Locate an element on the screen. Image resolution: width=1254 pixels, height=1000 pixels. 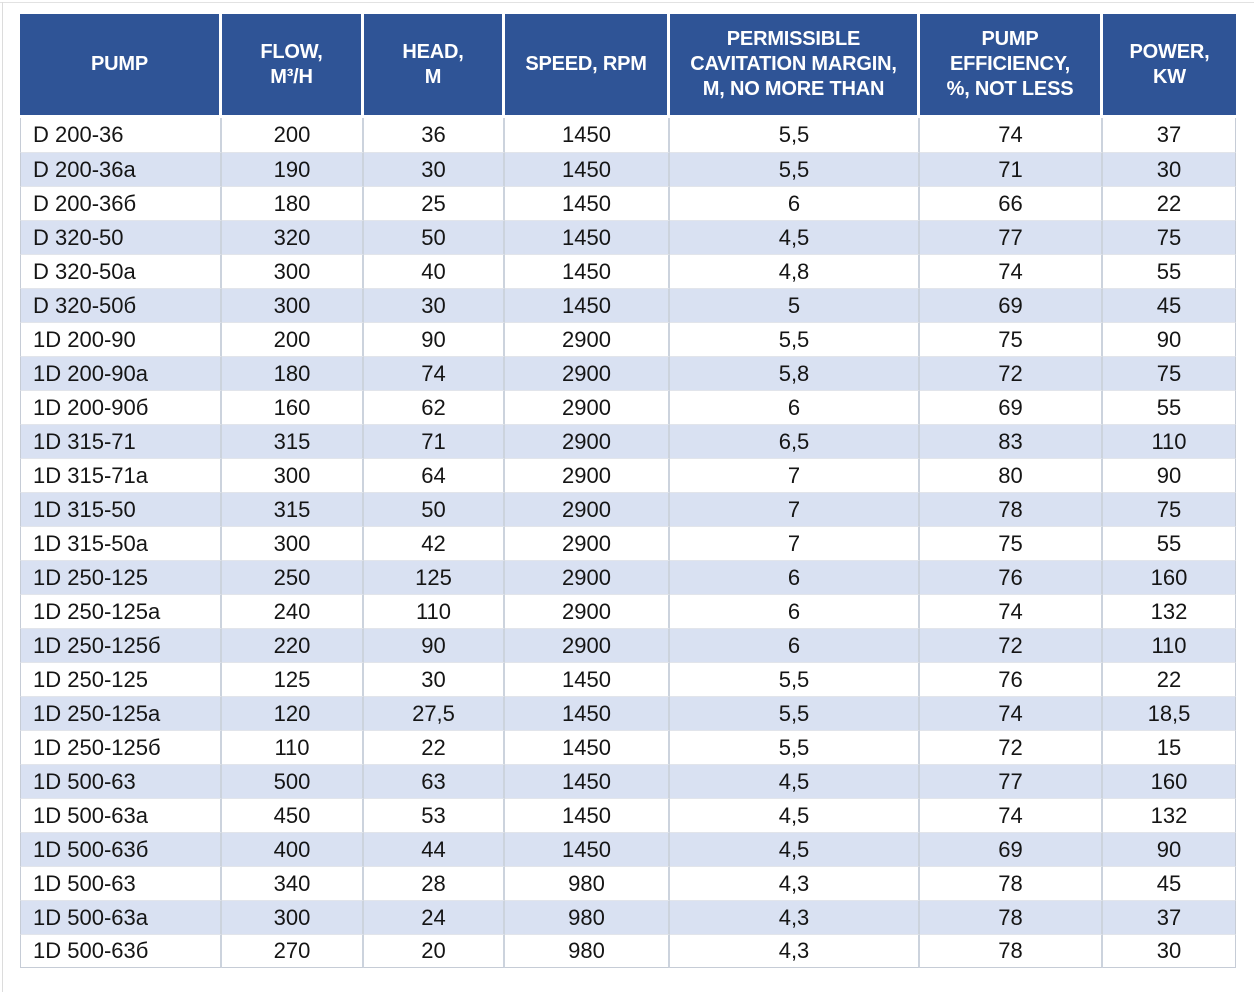
column-header-flow: FLOW, M³/H is located at coordinates (293, 66).